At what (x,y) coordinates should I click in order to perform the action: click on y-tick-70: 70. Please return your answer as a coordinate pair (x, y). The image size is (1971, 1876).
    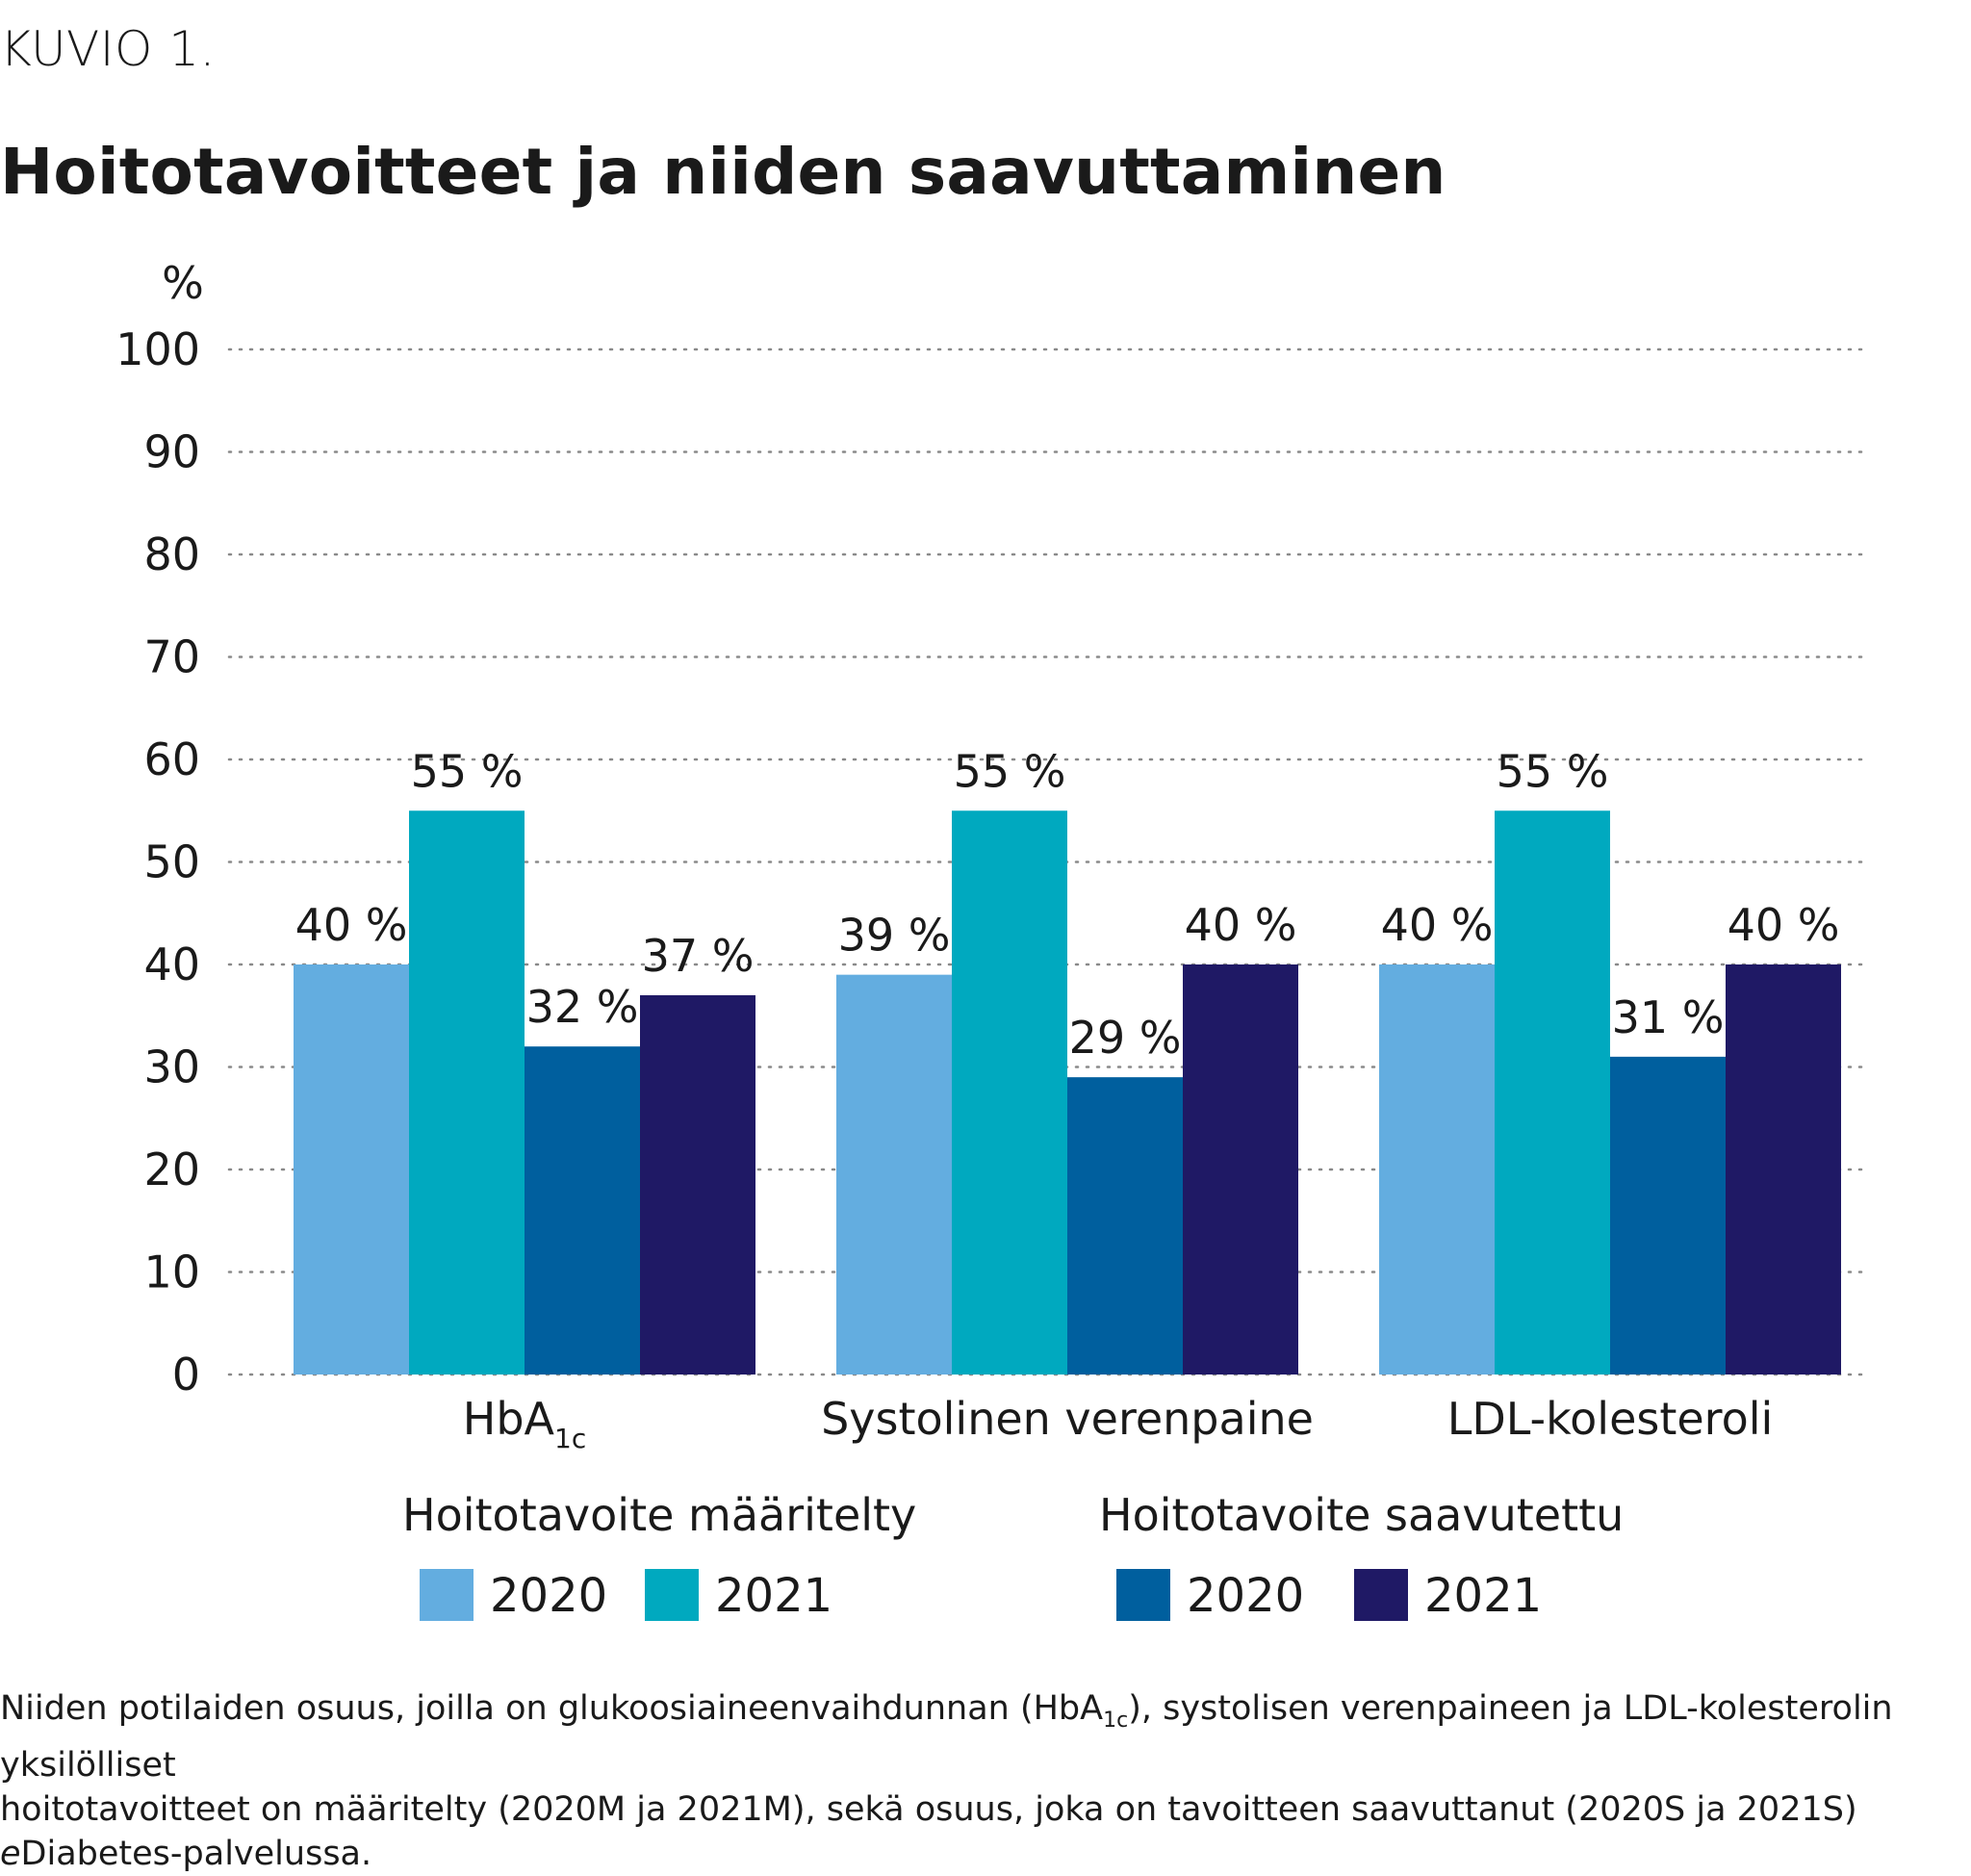
    Looking at the image, I should click on (171, 657).